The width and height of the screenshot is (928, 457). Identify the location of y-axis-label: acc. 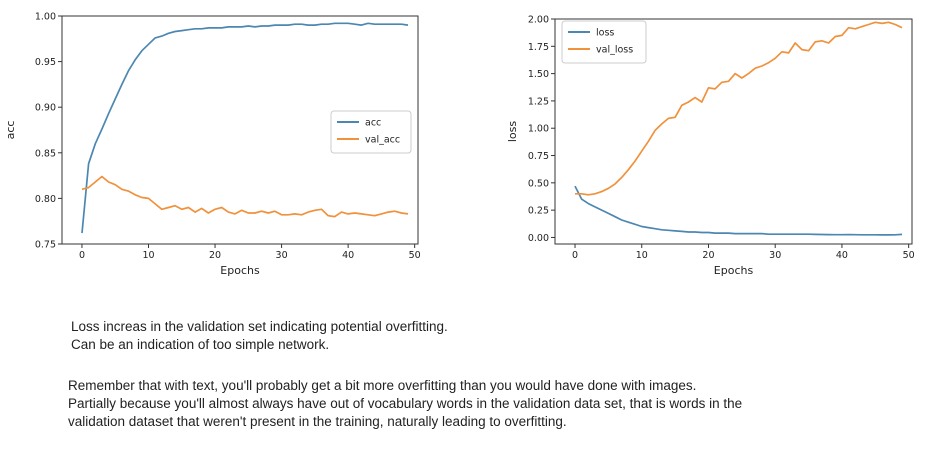
(10, 130).